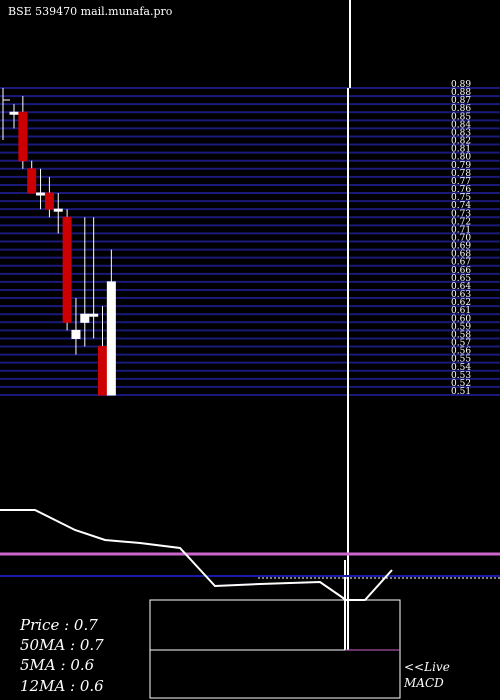  What do you see at coordinates (461, 376) in the screenshot?
I see `price-tick-label: 0.53` at bounding box center [461, 376].